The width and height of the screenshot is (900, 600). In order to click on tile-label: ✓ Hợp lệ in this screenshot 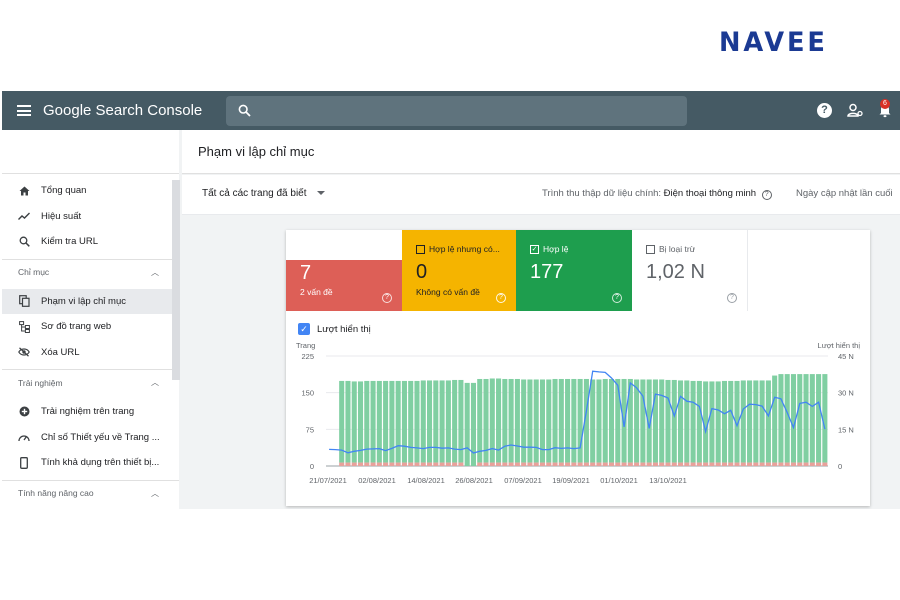, I will do `click(549, 249)`.